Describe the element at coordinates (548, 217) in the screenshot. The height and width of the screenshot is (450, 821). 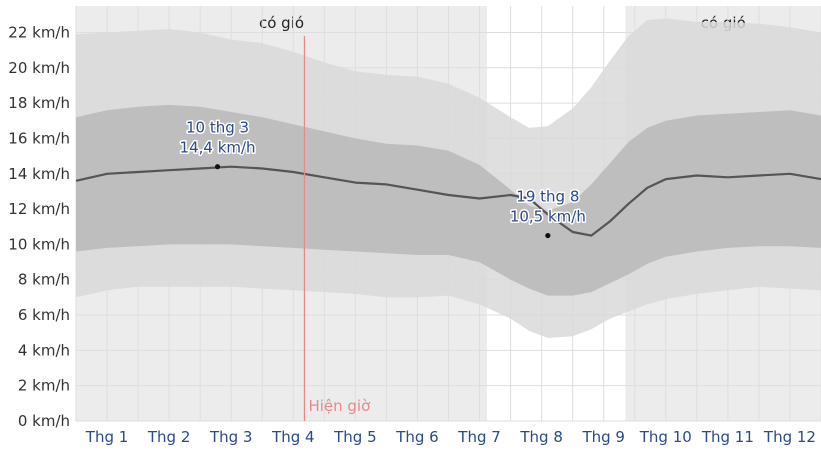
I see `annotation-value: 10,5 km/h` at that location.